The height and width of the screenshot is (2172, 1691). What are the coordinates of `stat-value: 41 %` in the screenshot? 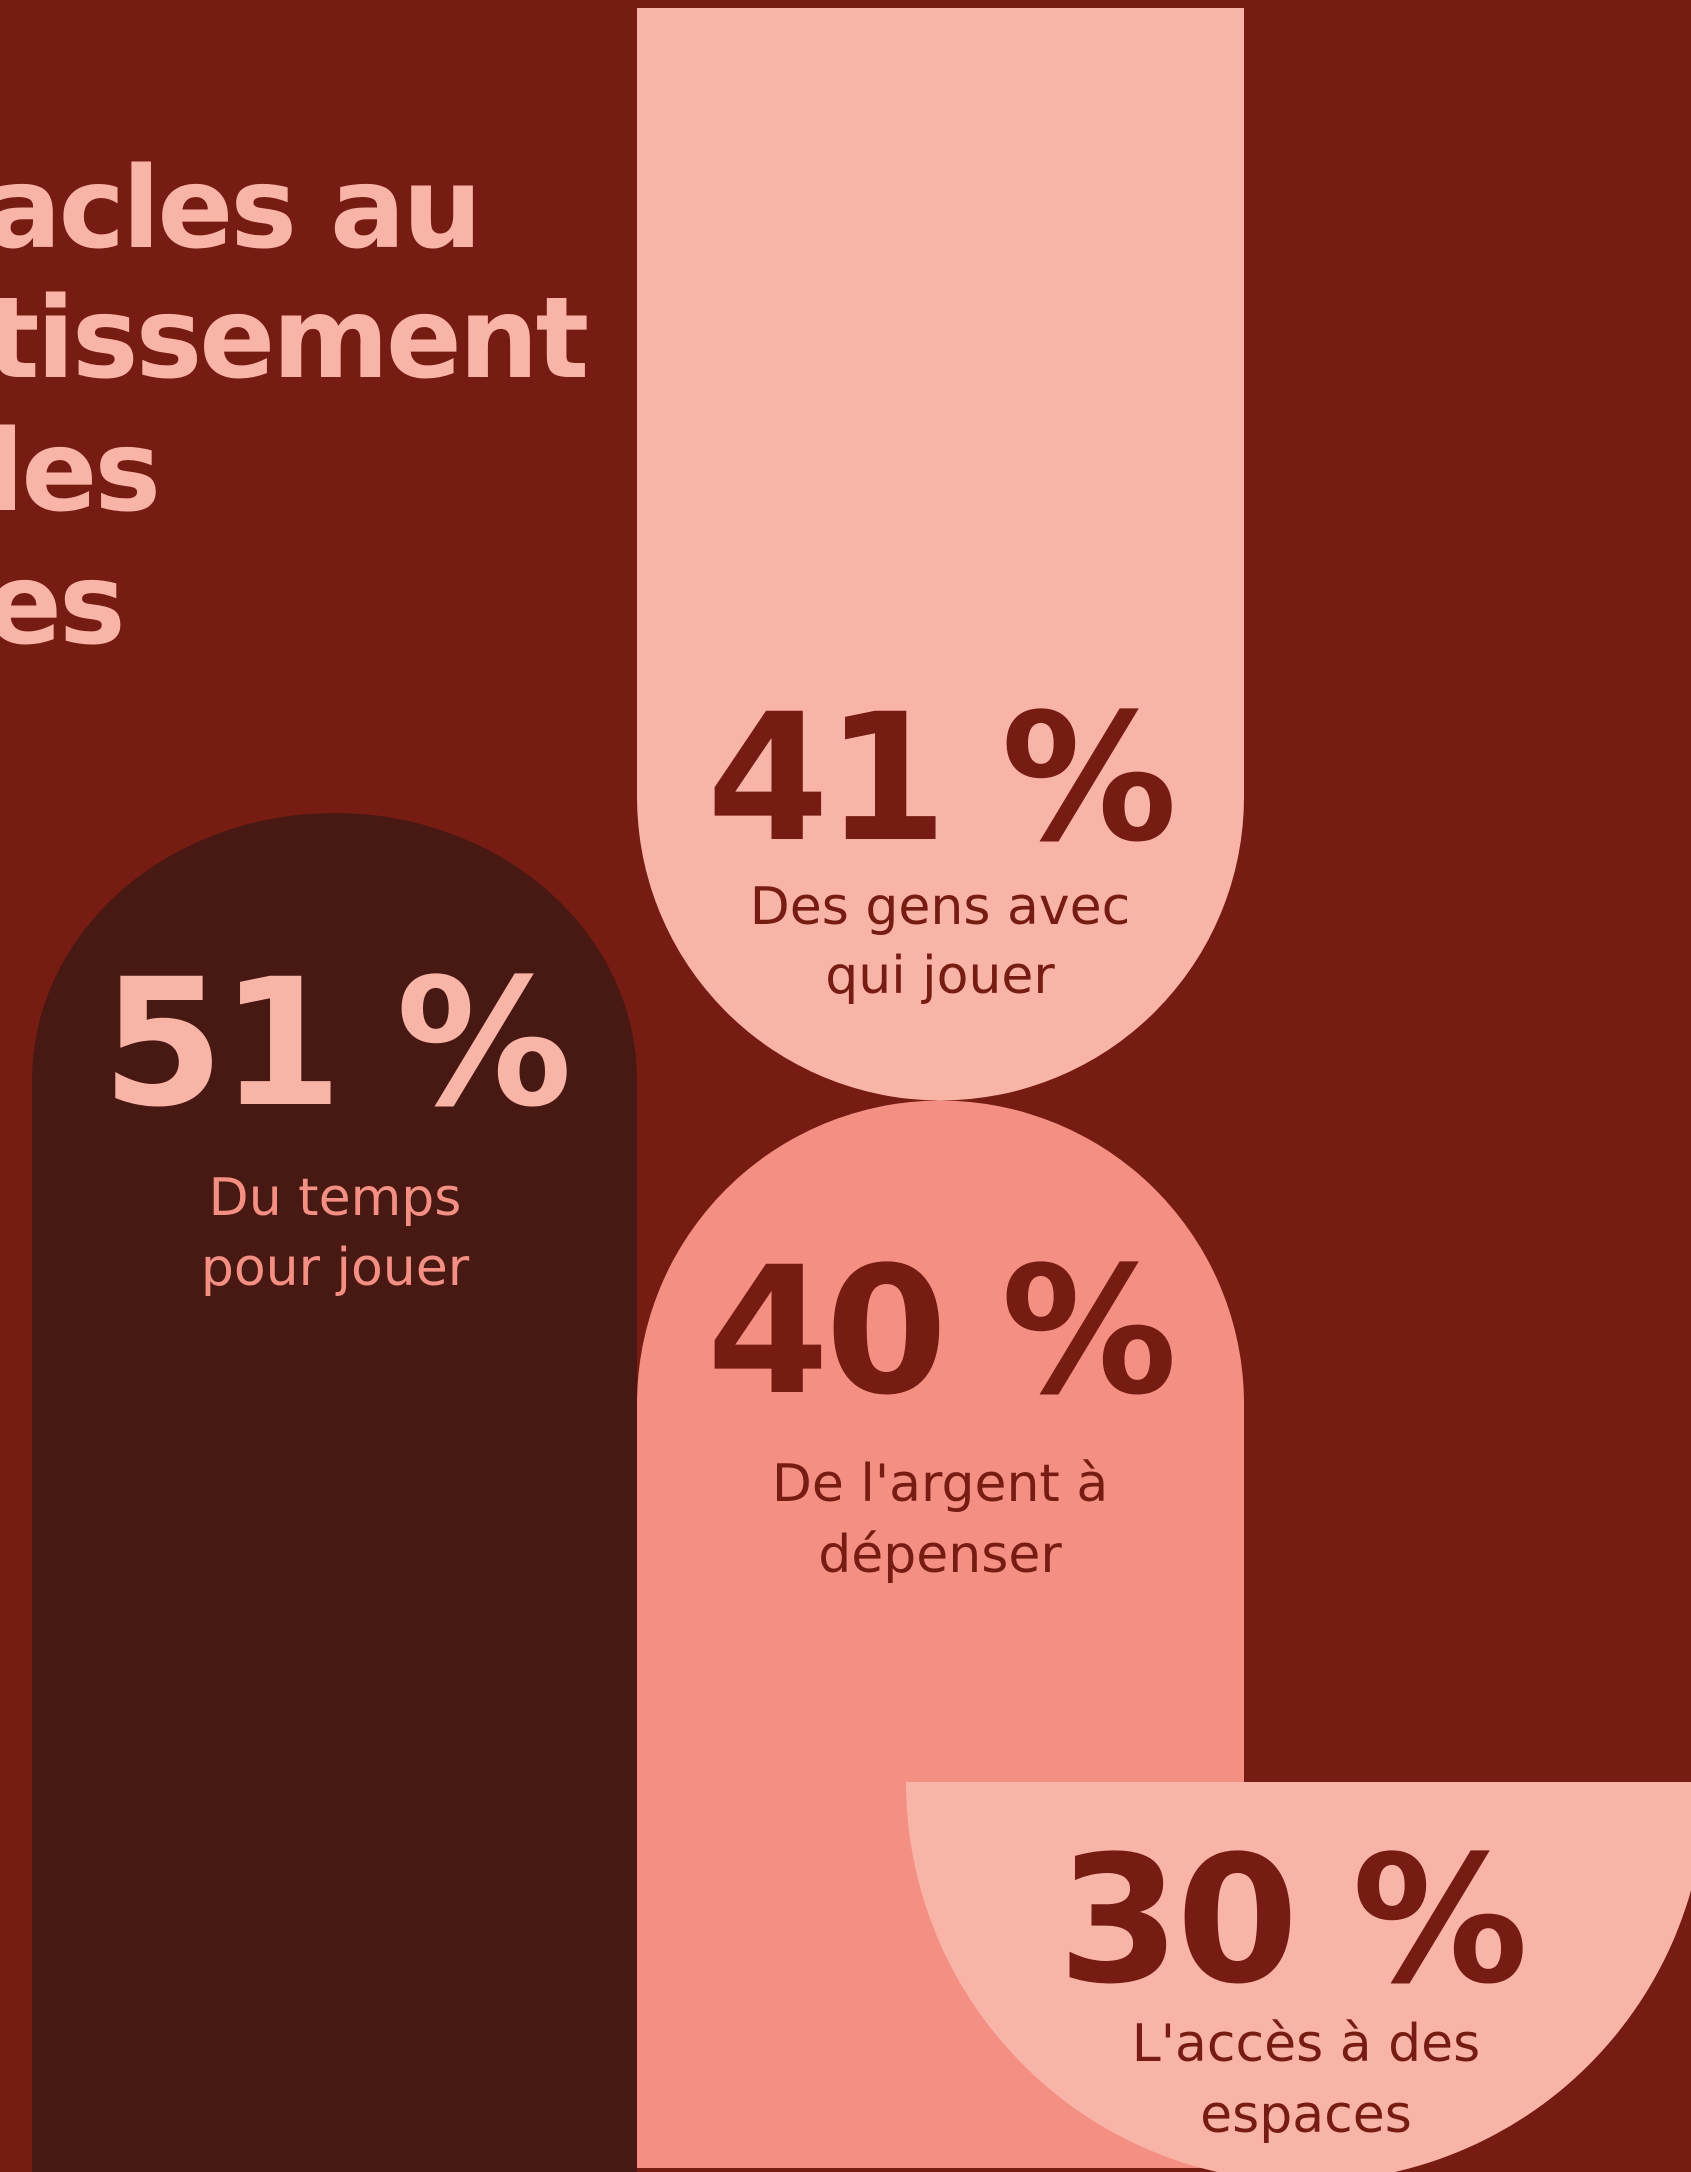 It's located at (940, 778).